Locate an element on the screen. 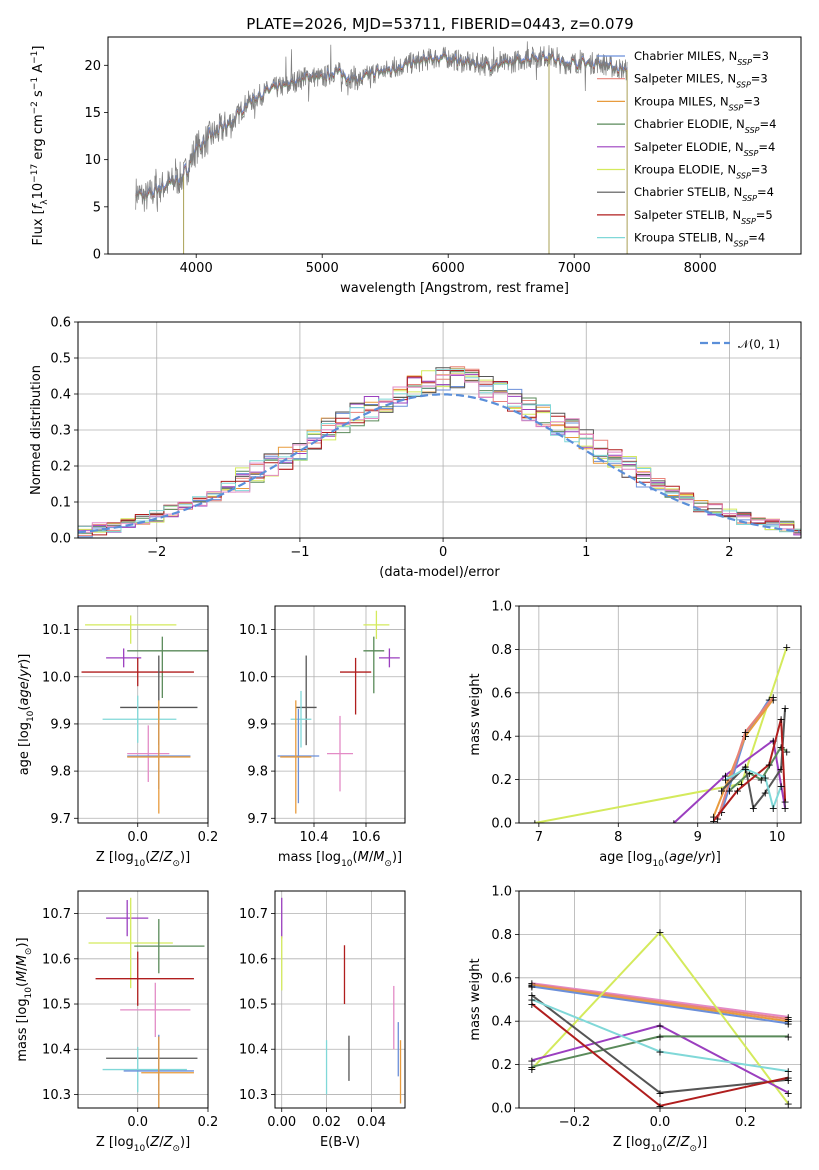 This screenshot has height=1170, width=819. legend-entry: 𝒩(0, 1) is located at coordinates (759, 344).